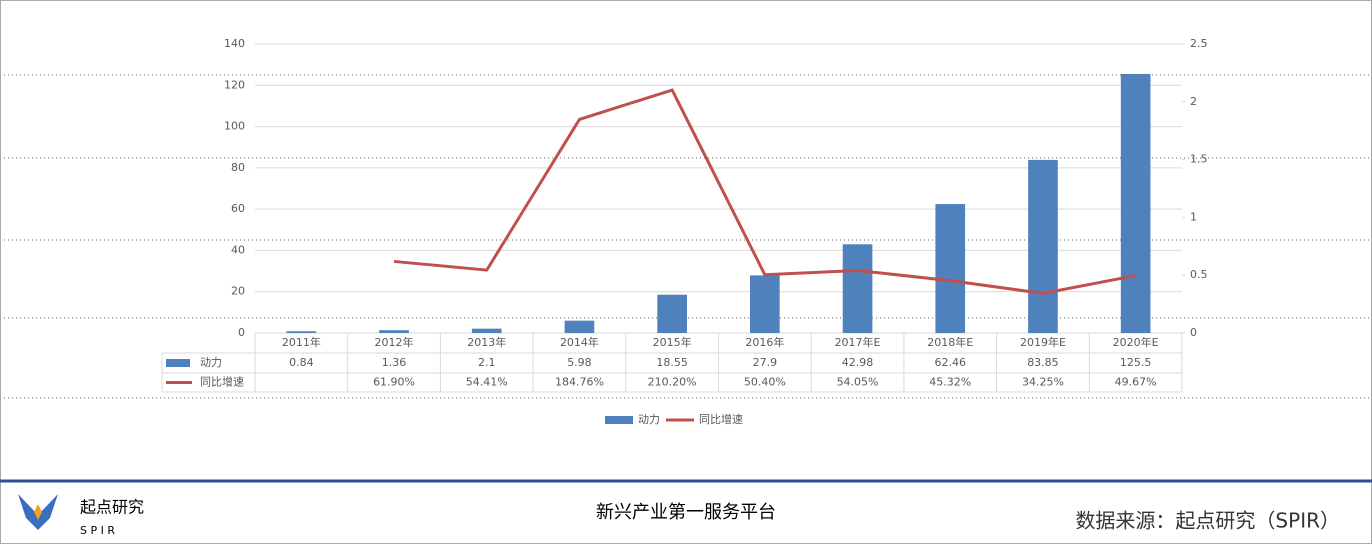  I want to click on y2-tick-label: 0.5, so click(1199, 274).